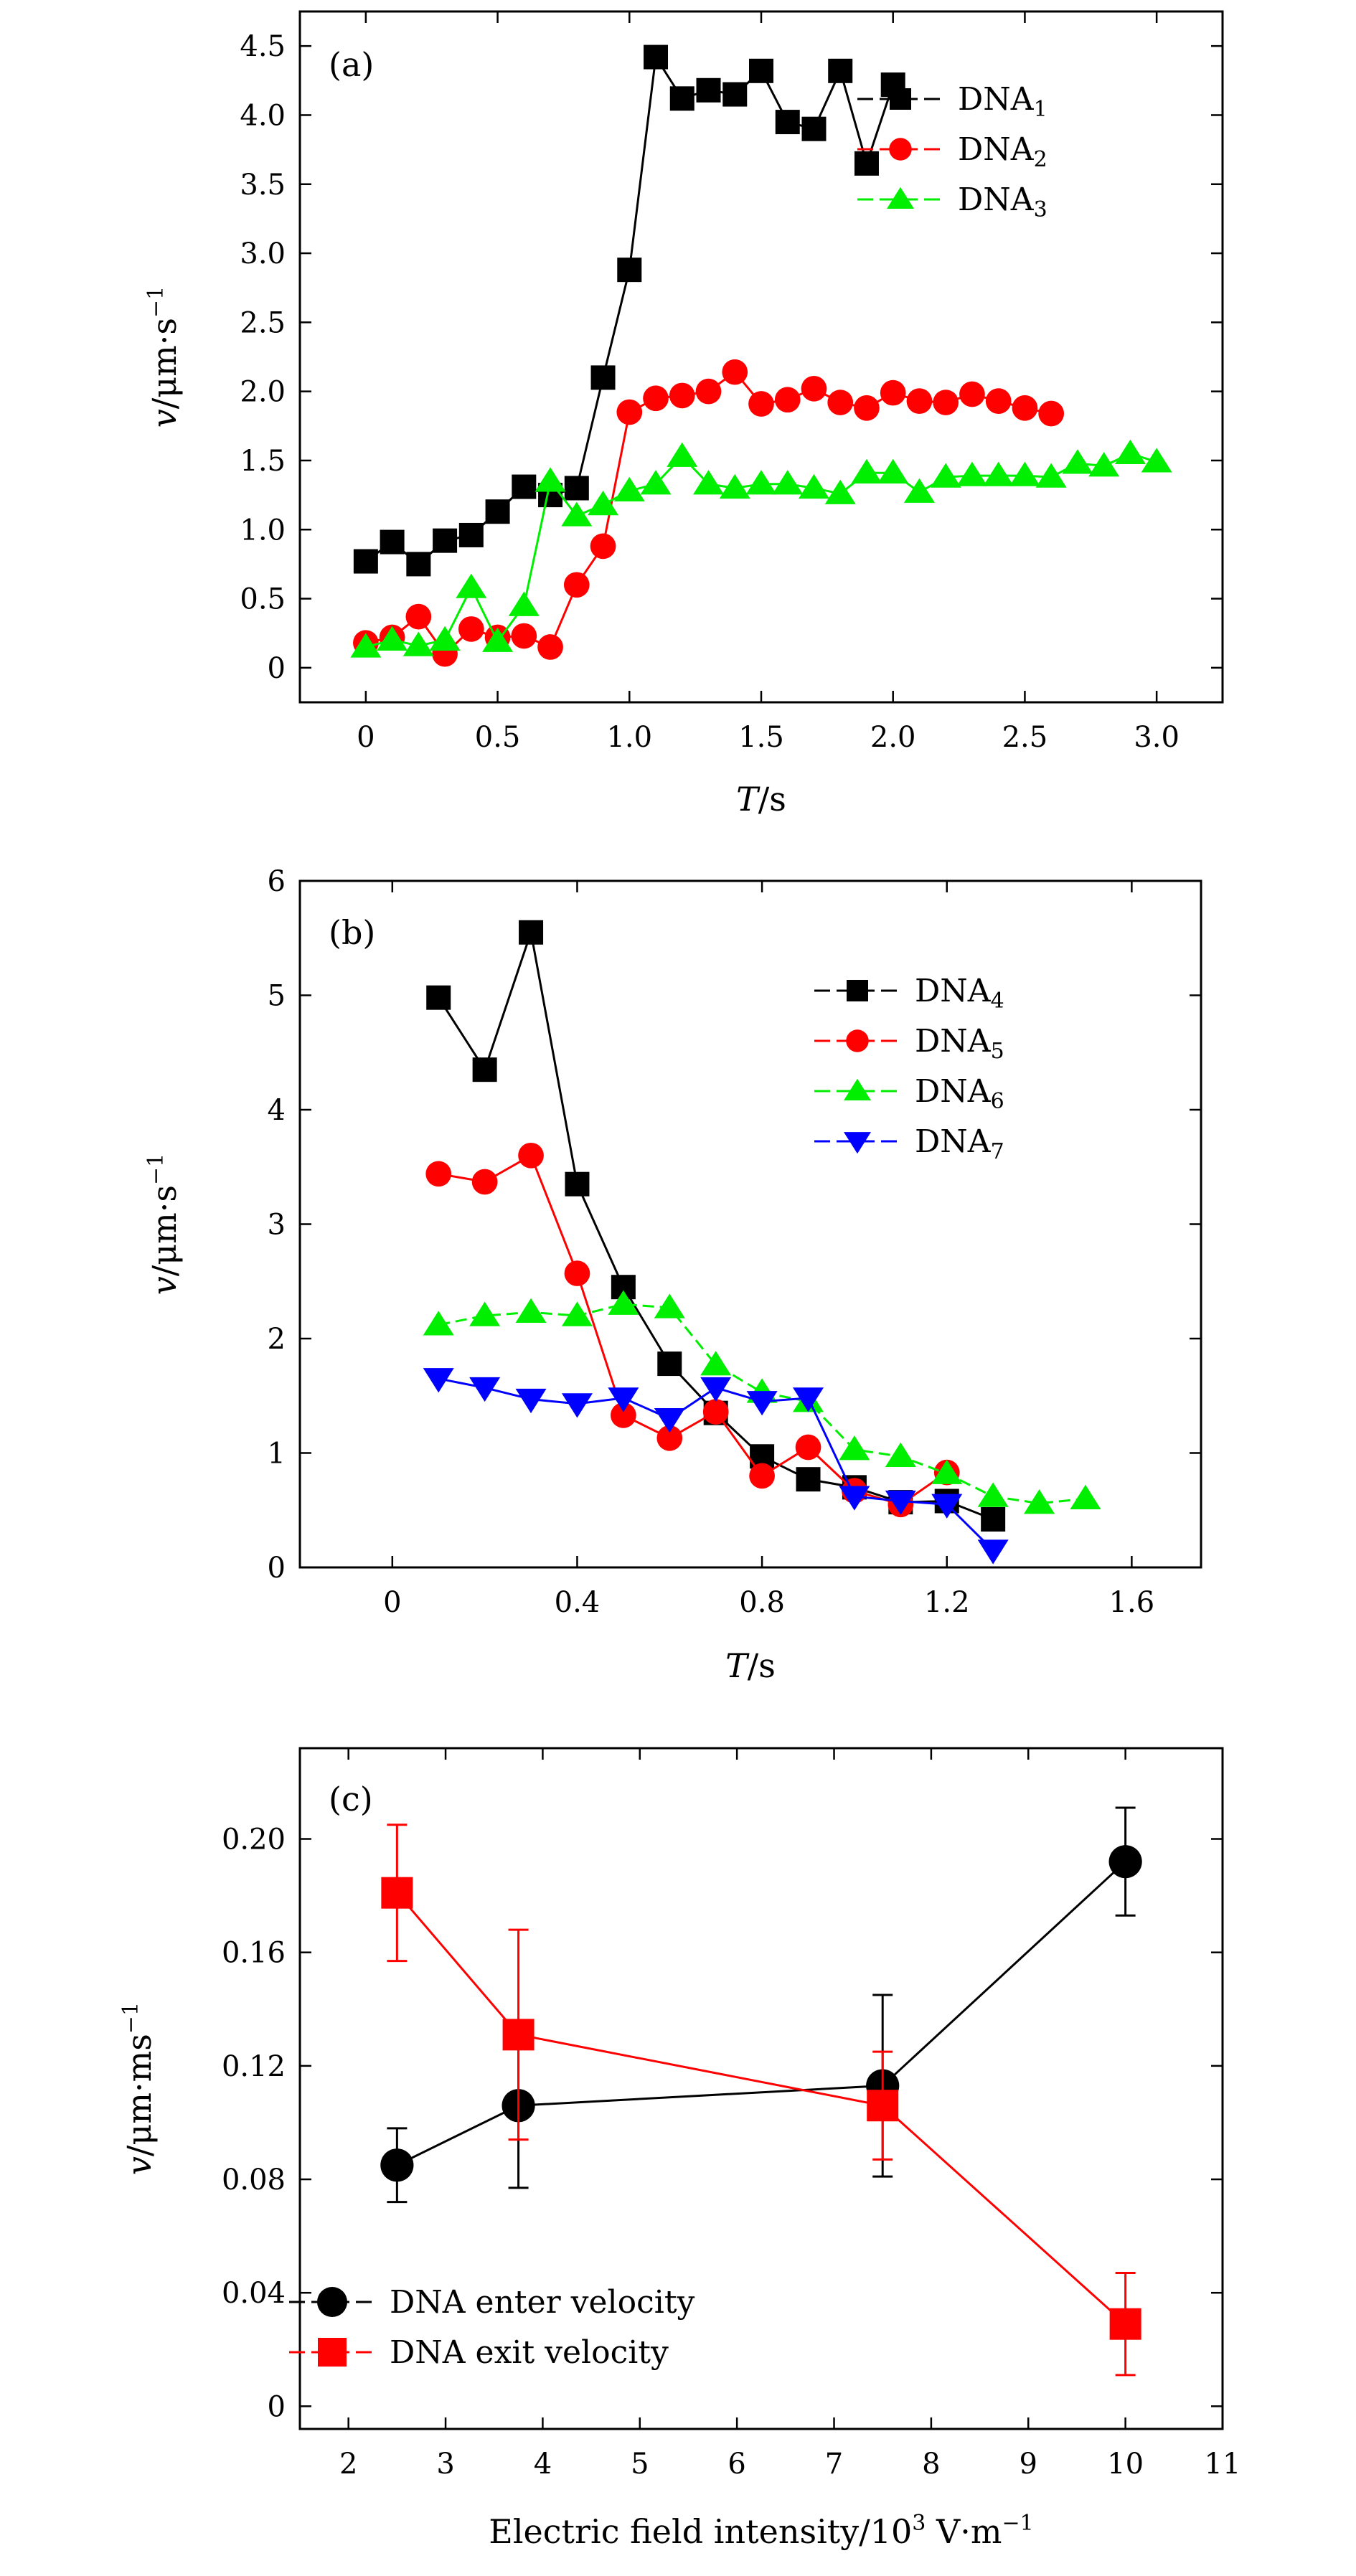  I want to click on y-tick-label: 3.5, so click(263, 185).